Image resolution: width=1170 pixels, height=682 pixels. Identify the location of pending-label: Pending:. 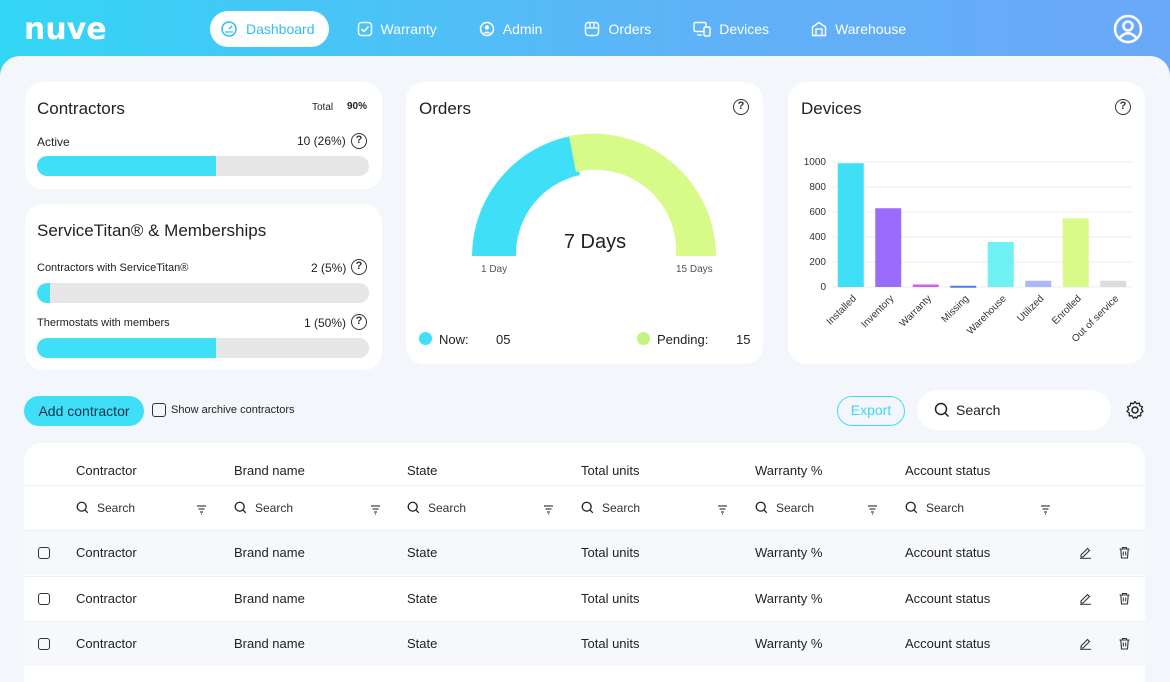
(683, 339).